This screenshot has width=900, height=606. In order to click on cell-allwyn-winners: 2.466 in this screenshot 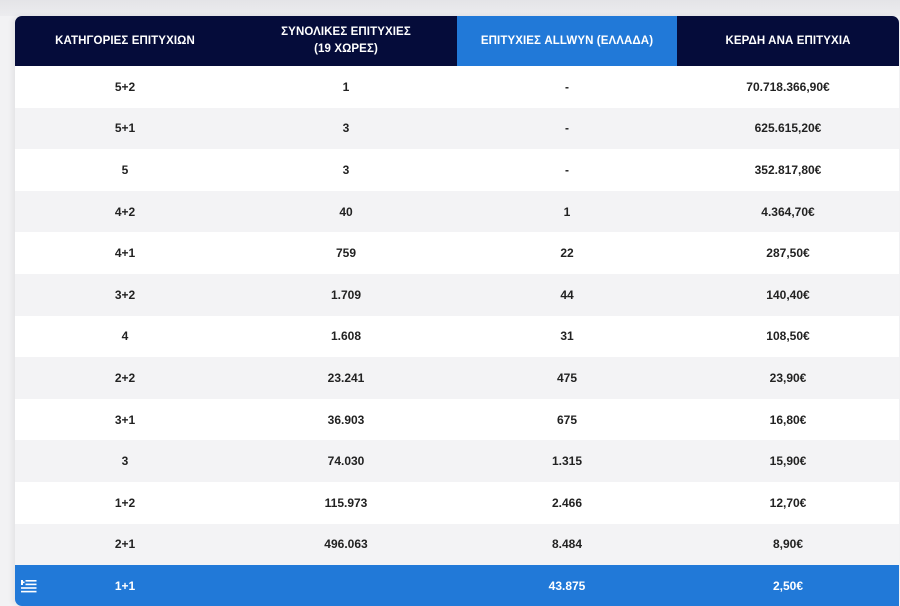, I will do `click(567, 502)`.